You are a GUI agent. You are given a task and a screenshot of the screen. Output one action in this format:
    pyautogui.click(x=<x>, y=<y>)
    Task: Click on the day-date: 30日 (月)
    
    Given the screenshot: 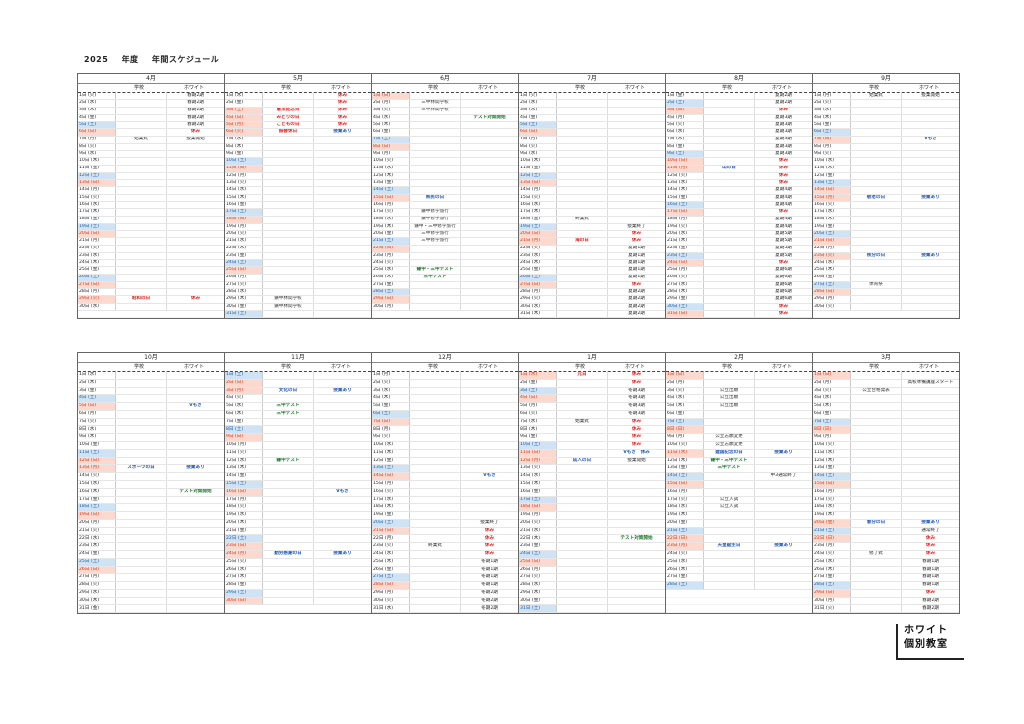 What is the action you would take?
    pyautogui.click(x=391, y=306)
    